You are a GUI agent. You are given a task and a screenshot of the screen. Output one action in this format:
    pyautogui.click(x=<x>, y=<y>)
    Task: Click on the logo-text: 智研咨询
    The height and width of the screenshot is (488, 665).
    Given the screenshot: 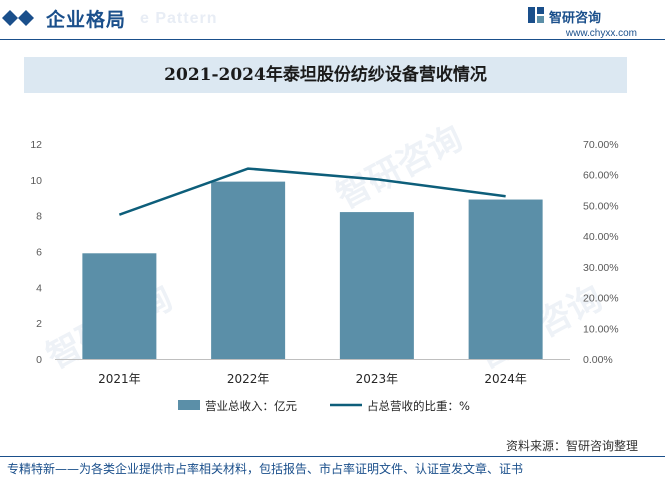 What is the action you would take?
    pyautogui.click(x=575, y=18)
    